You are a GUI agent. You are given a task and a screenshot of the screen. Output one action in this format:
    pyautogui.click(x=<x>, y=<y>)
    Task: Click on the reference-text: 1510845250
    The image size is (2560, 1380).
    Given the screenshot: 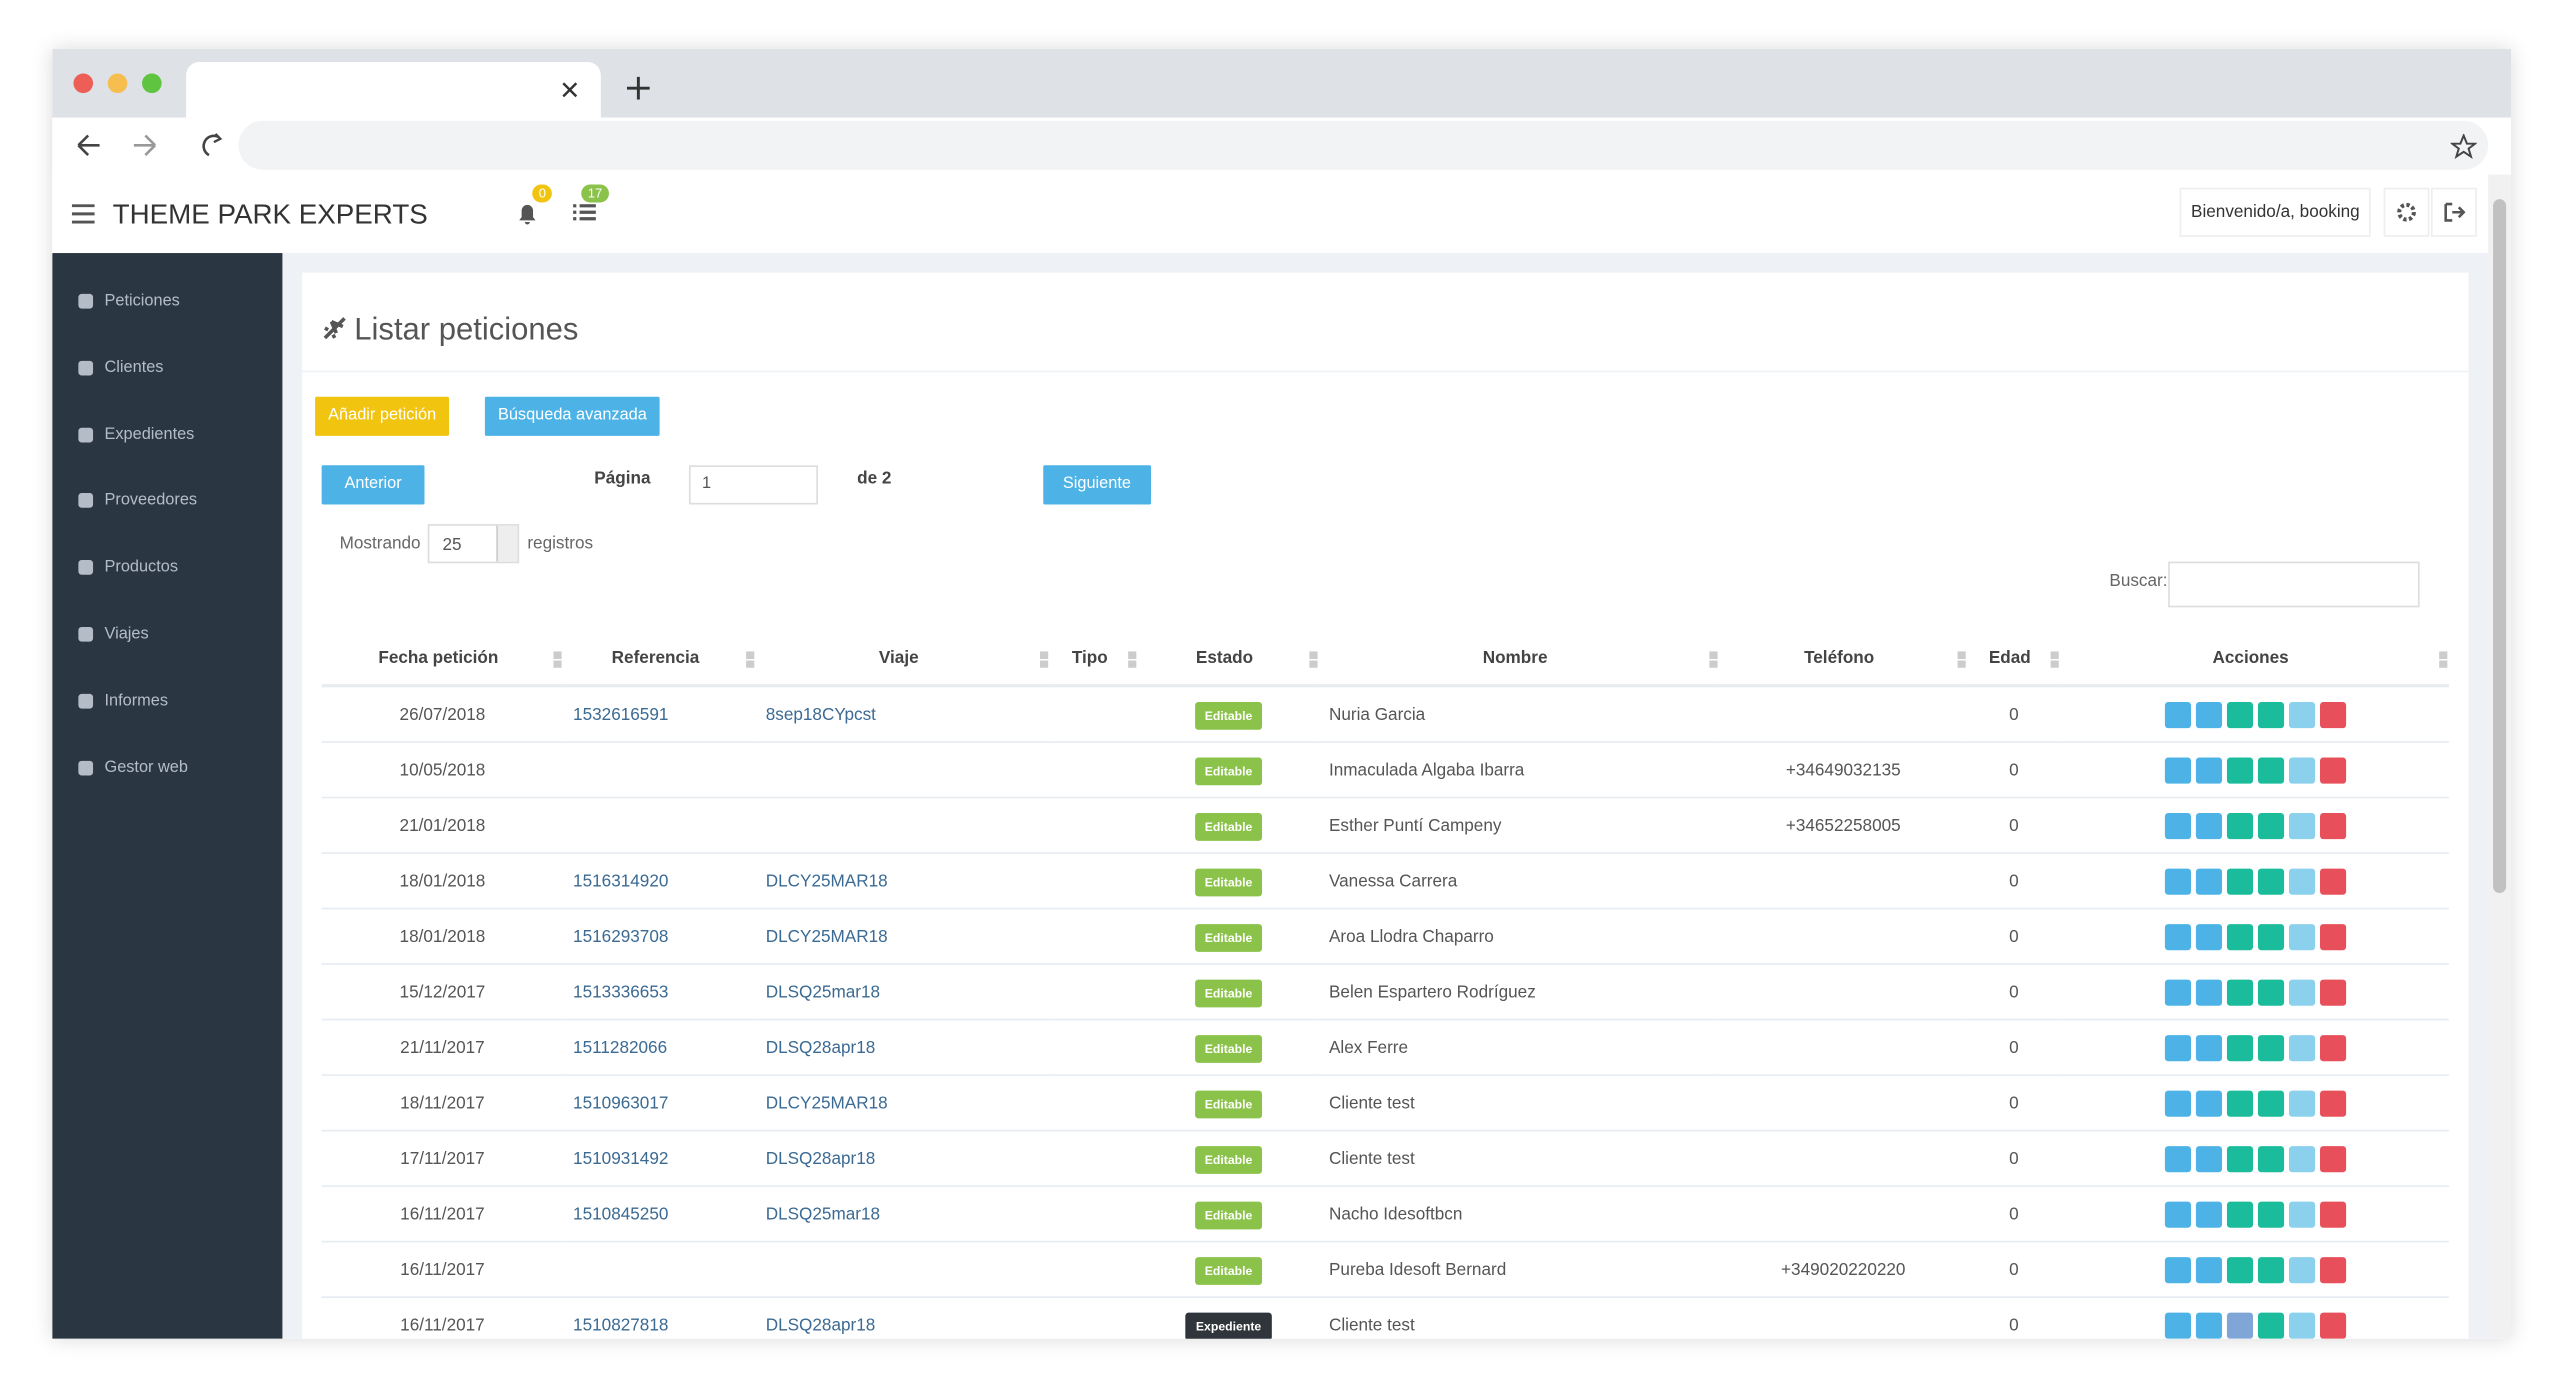 What is the action you would take?
    pyautogui.click(x=621, y=1214)
    